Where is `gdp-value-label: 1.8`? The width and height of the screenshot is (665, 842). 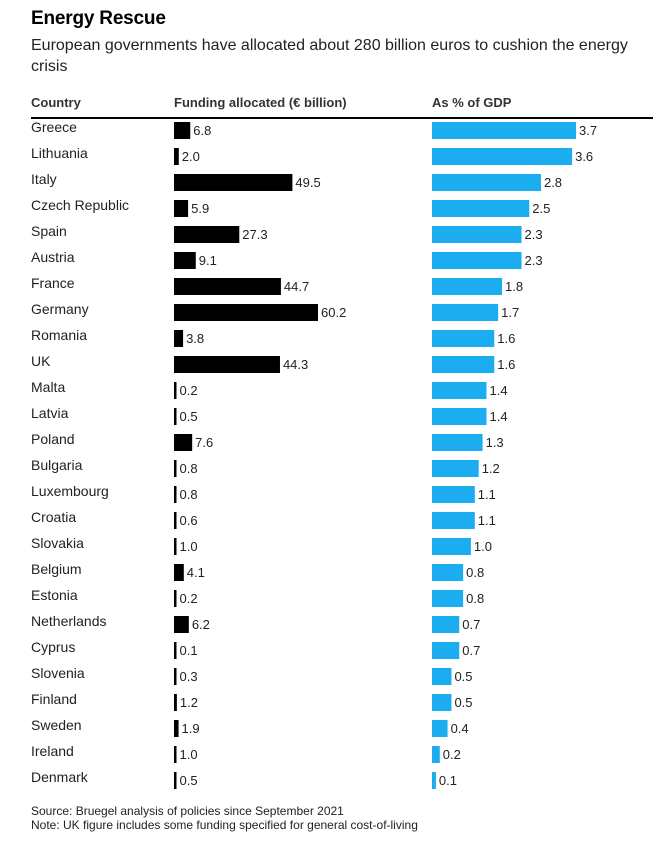
gdp-value-label: 1.8 is located at coordinates (514, 286).